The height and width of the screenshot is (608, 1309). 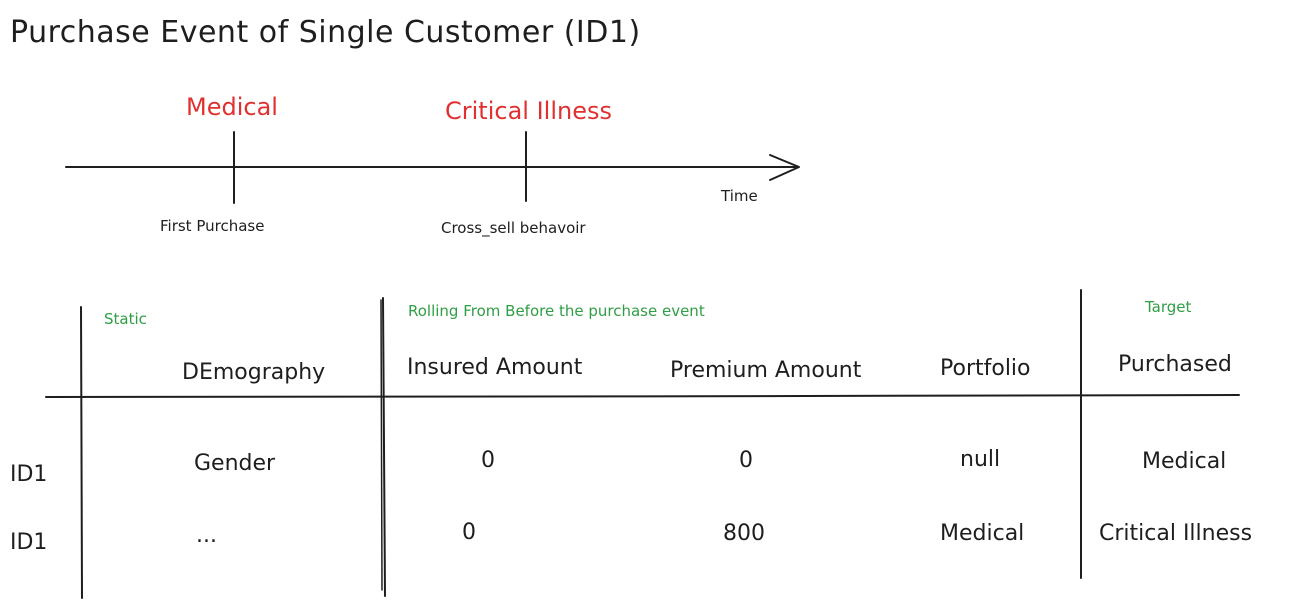 What do you see at coordinates (469, 532) in the screenshot?
I see `row-2-insured-amount: 0` at bounding box center [469, 532].